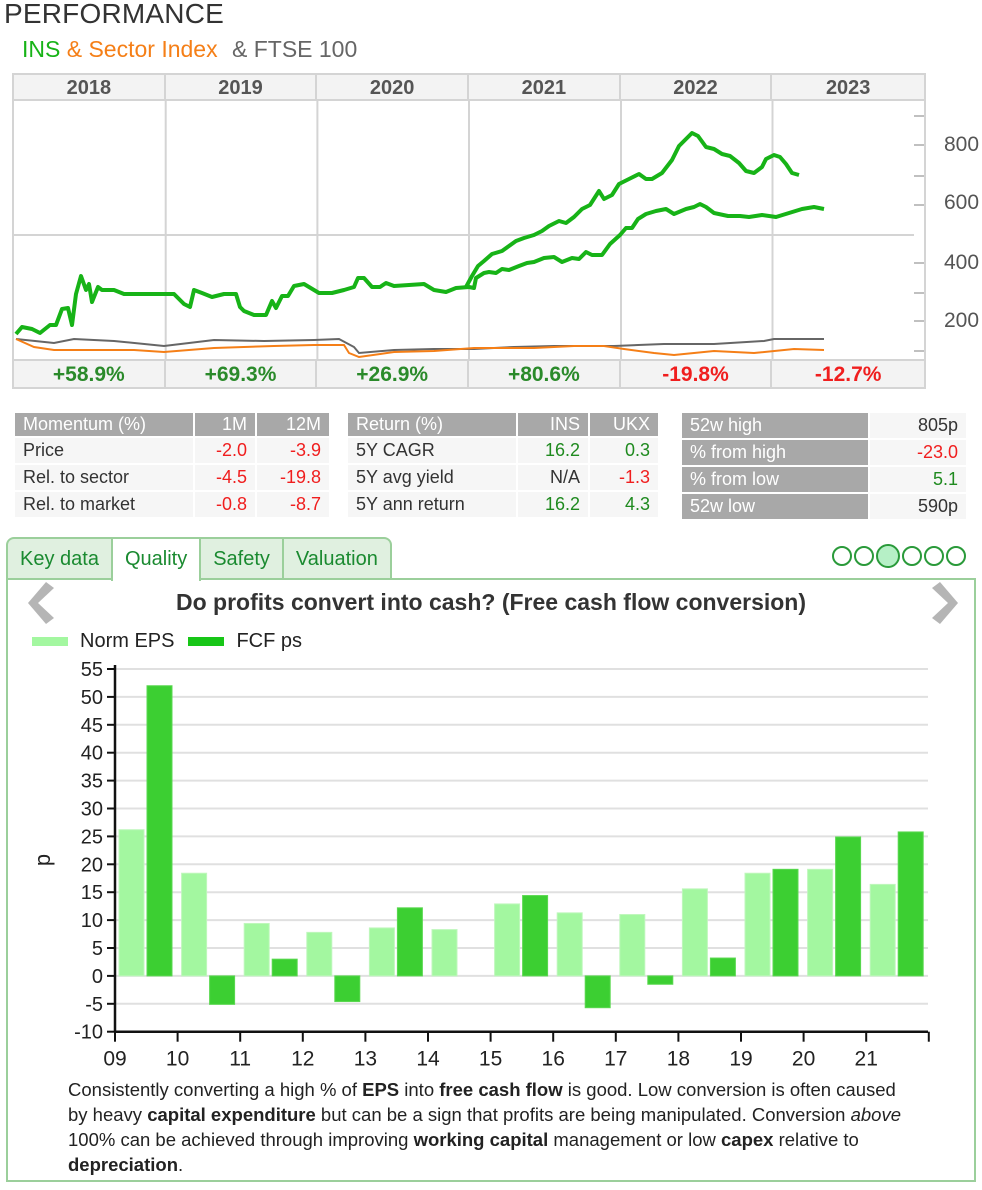 This screenshot has width=982, height=1190. I want to click on return-header: Return (%), so click(432, 424).